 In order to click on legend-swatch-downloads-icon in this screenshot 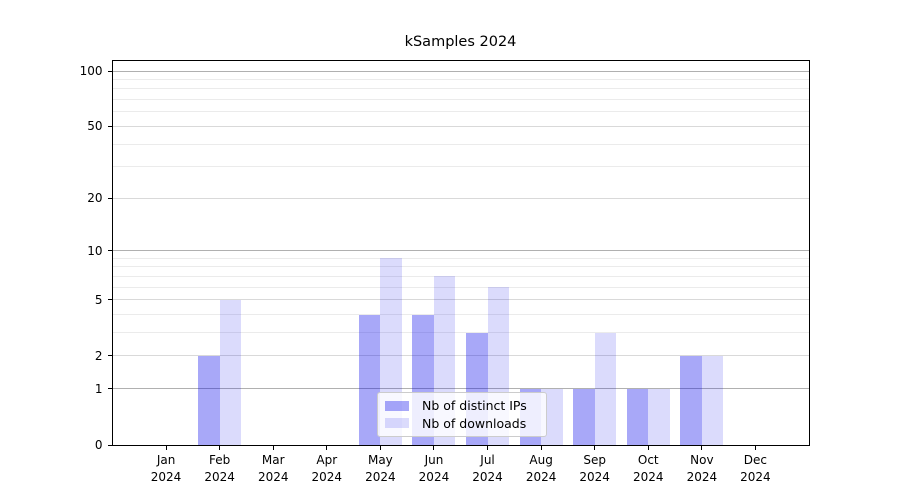, I will do `click(397, 423)`.